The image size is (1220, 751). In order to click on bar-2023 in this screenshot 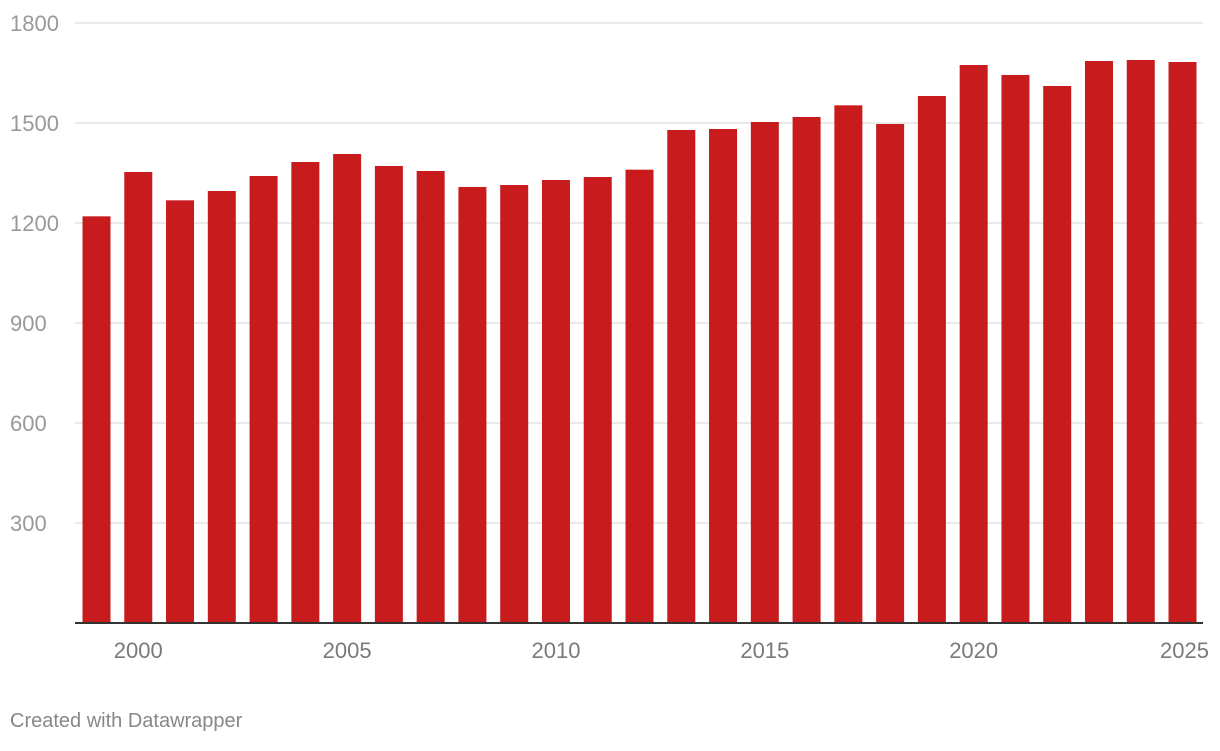, I will do `click(1098, 342)`.